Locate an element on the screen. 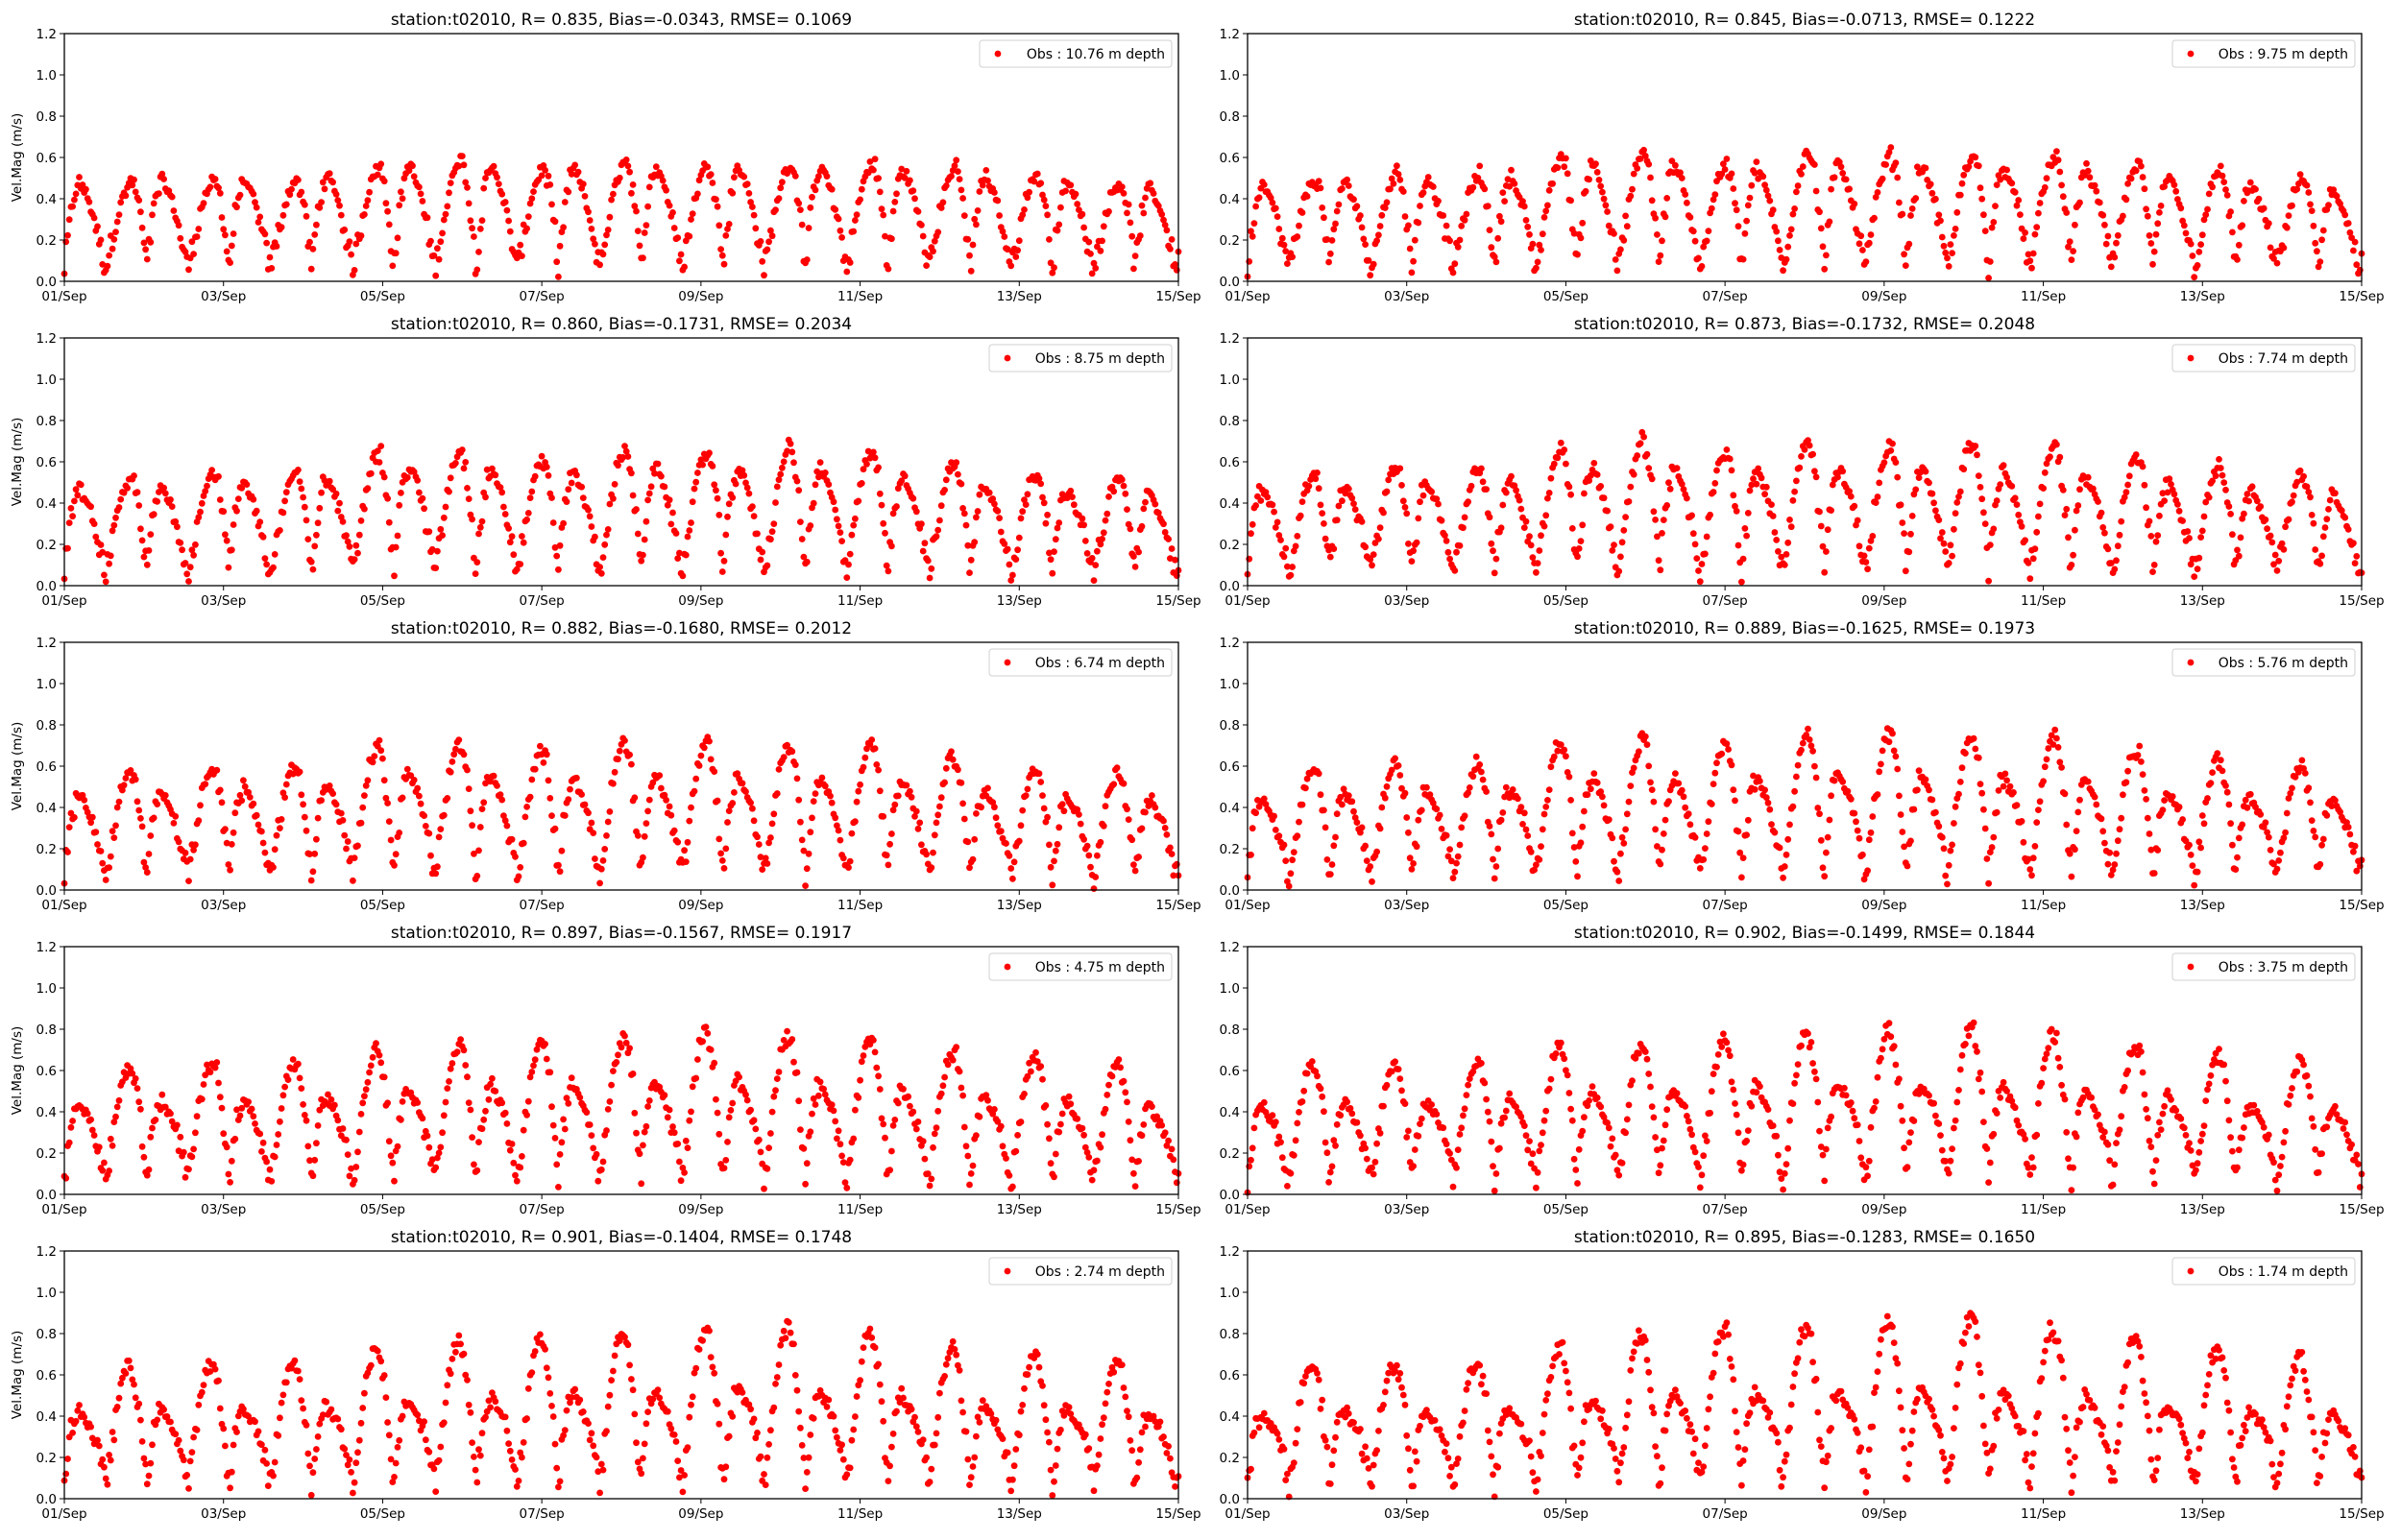 The image size is (2401, 1540). y-tick-label: 0.6 is located at coordinates (47, 462).